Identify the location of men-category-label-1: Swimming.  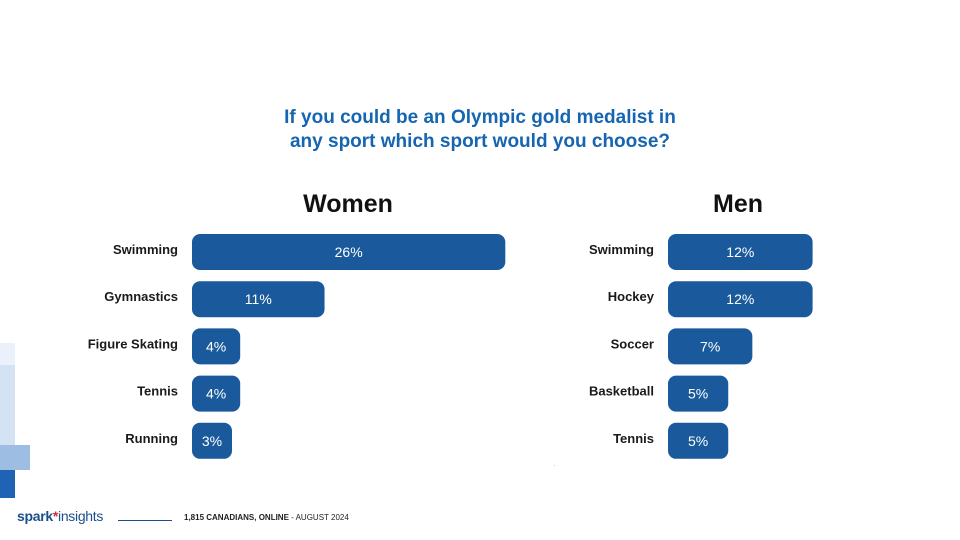
(621, 249).